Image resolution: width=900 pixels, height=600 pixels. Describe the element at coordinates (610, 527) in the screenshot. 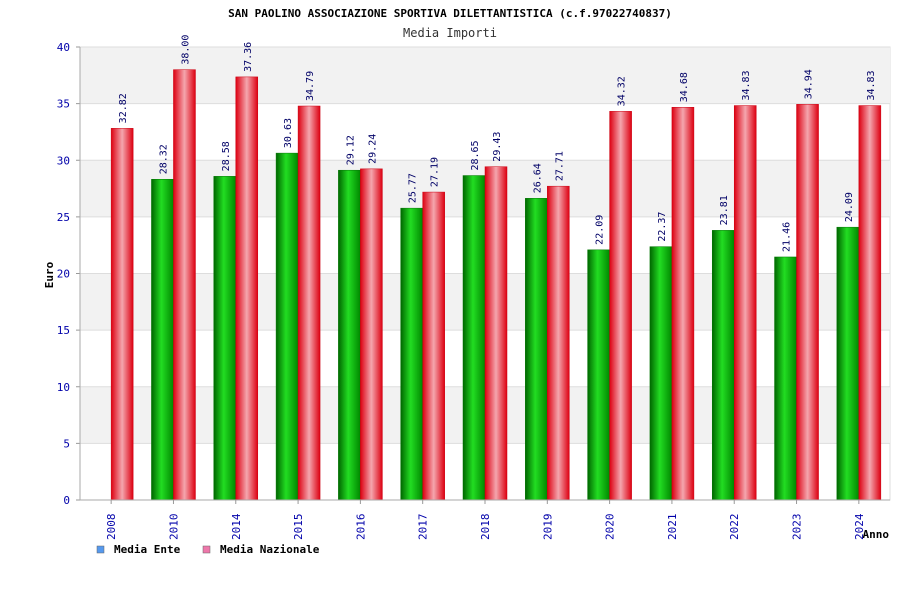

I see `x-tick-label: 2020` at that location.